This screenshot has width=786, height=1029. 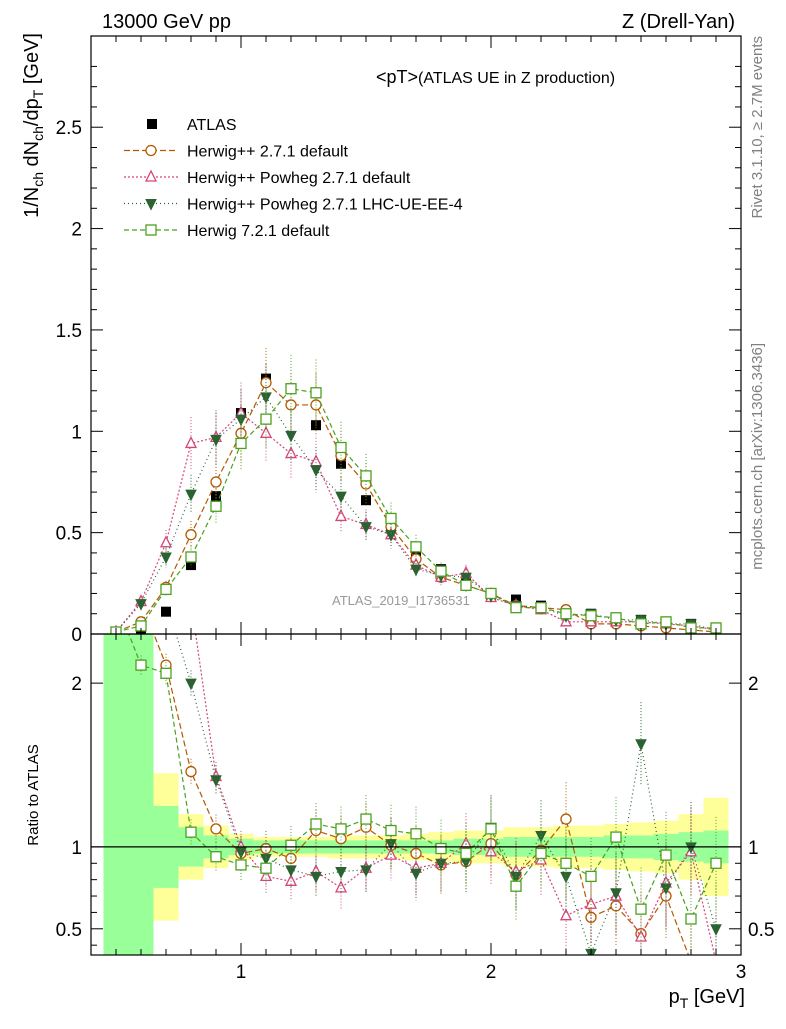 I want to click on y-tick-label-main: 2, so click(x=76, y=230).